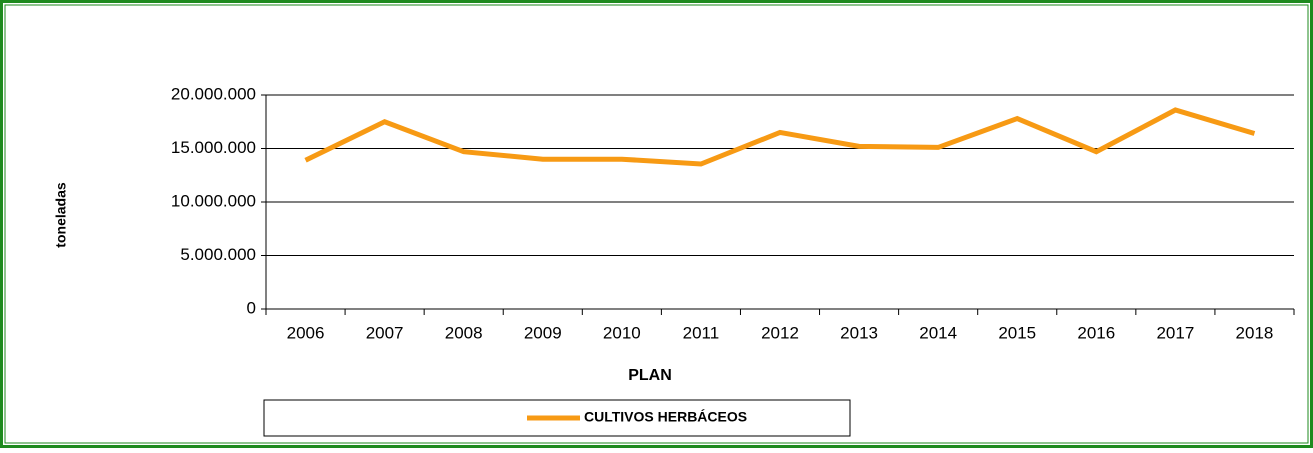 This screenshot has width=1313, height=453. What do you see at coordinates (938, 332) in the screenshot?
I see `x-tick-label: 2014` at bounding box center [938, 332].